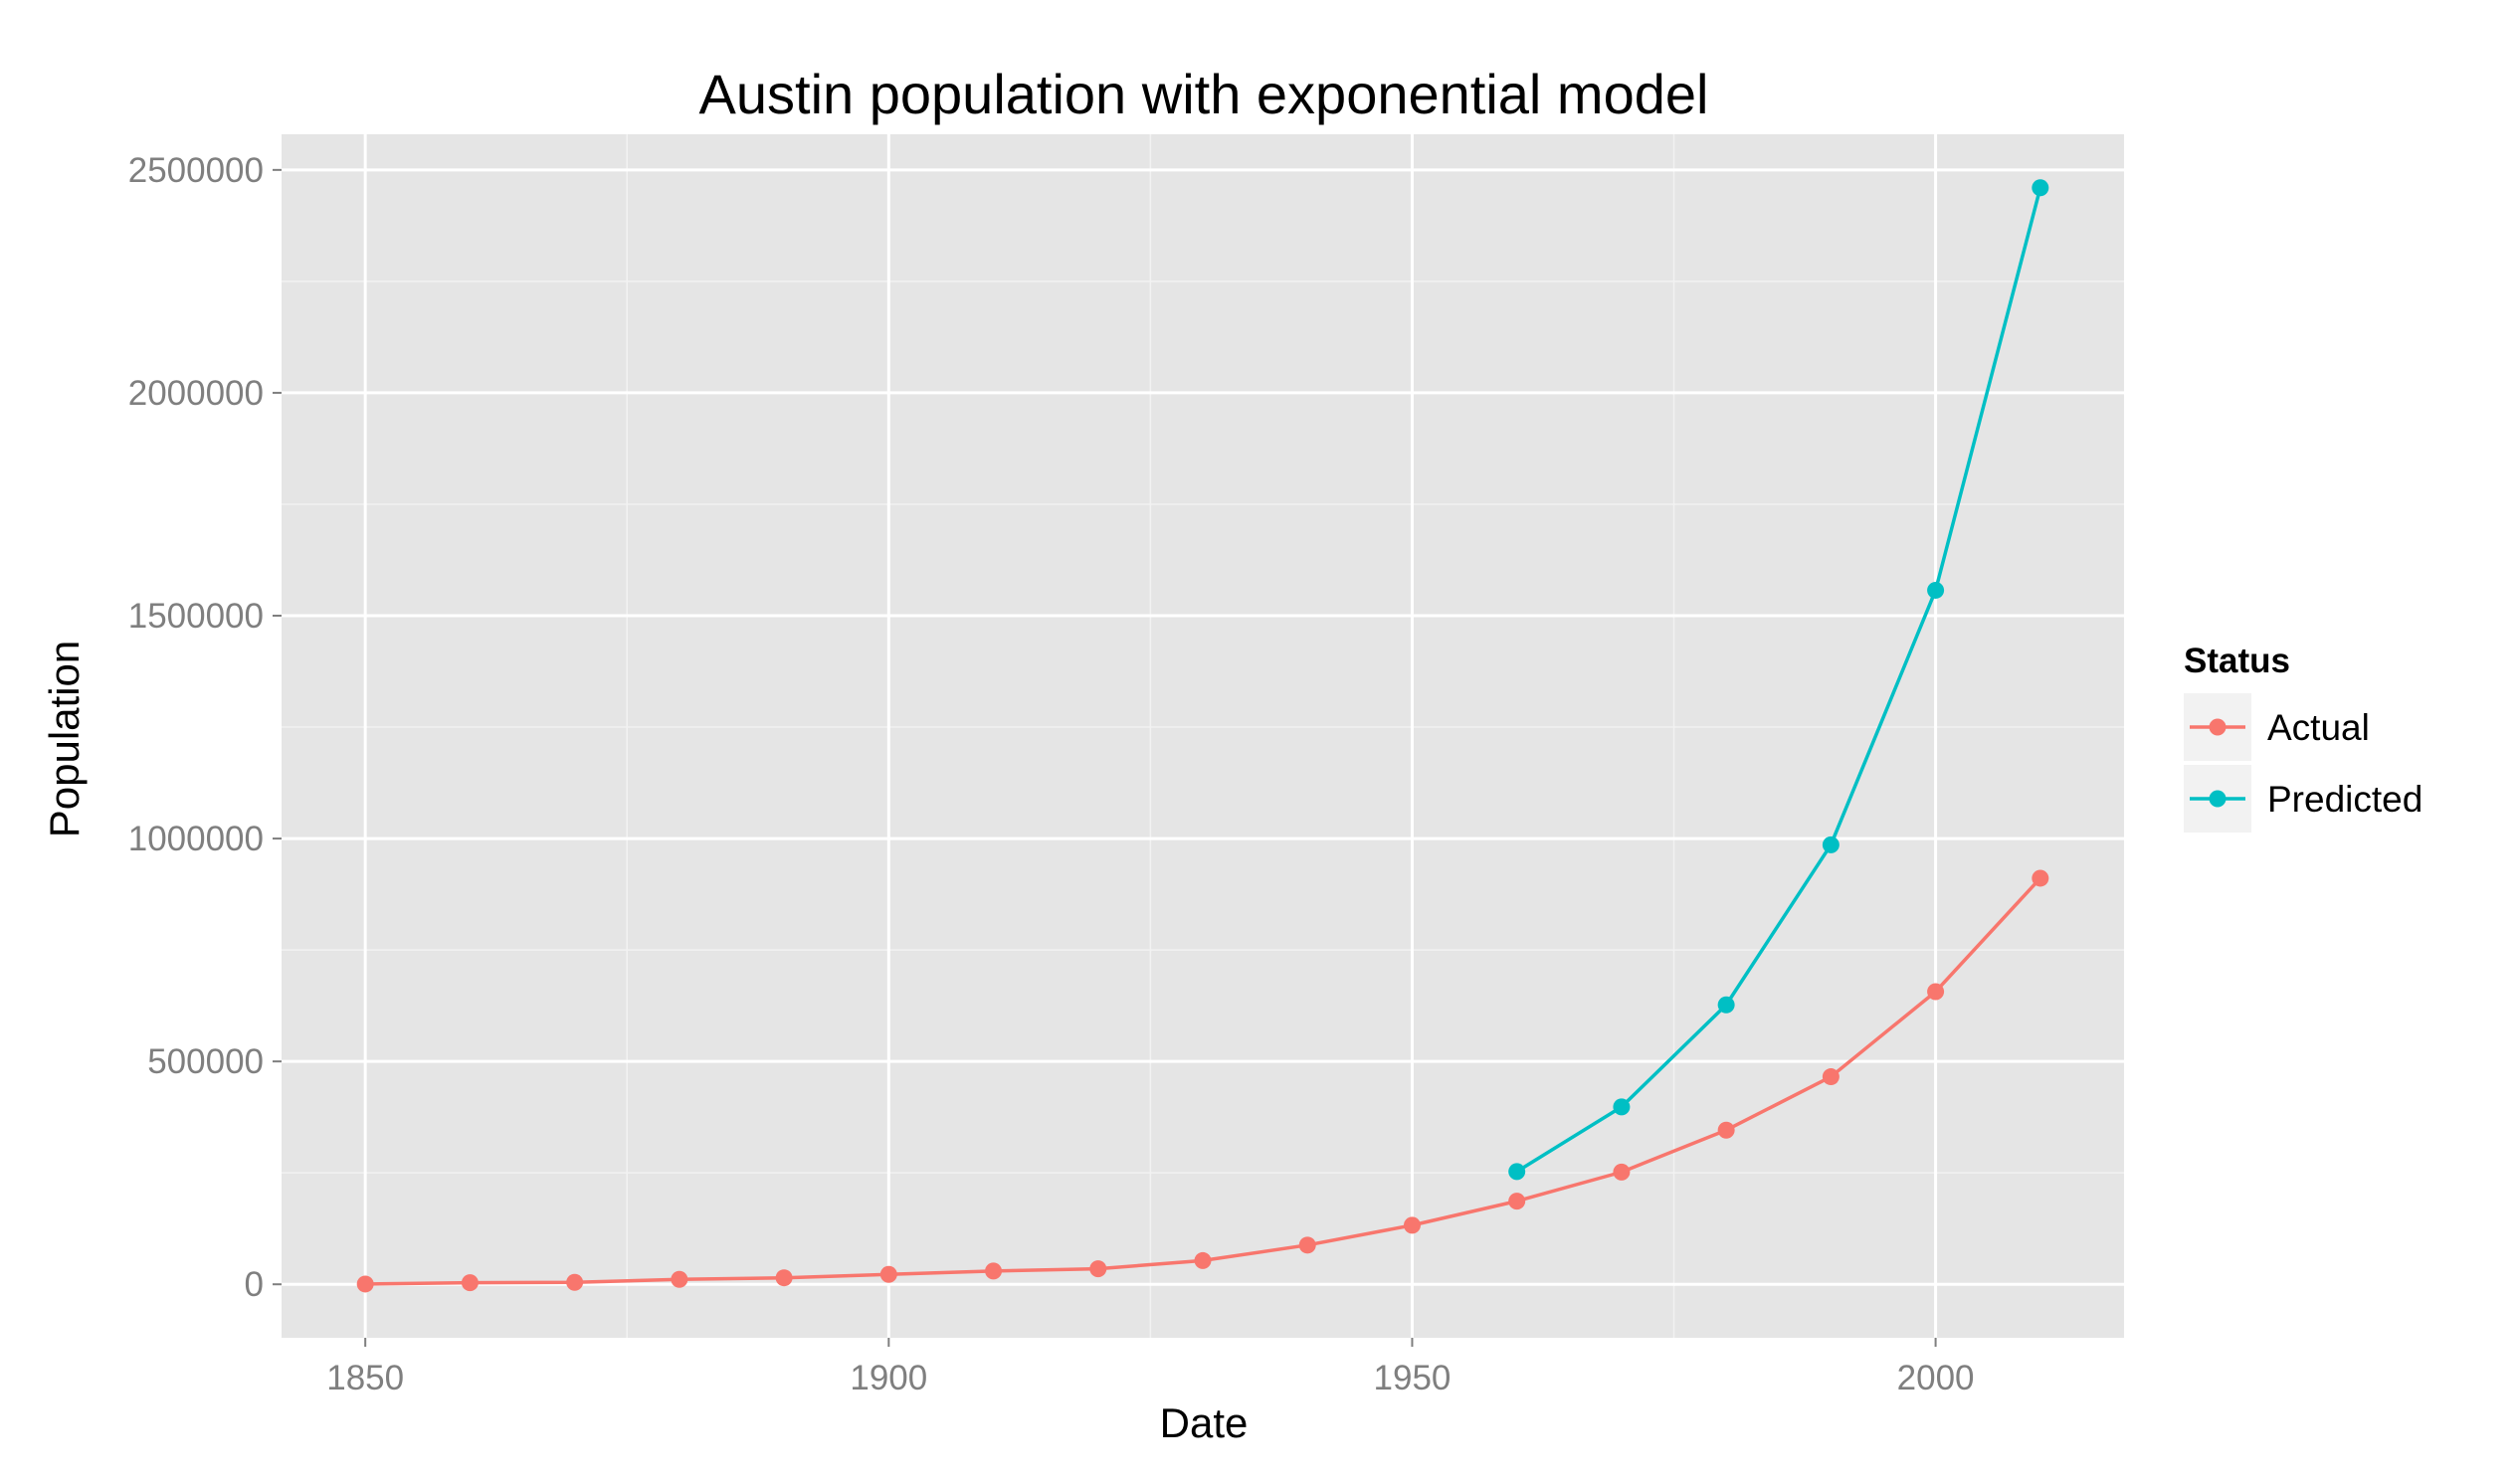  What do you see at coordinates (1150, 1368) in the screenshot?
I see `x-axis: 1850 1900 1950 2000` at bounding box center [1150, 1368].